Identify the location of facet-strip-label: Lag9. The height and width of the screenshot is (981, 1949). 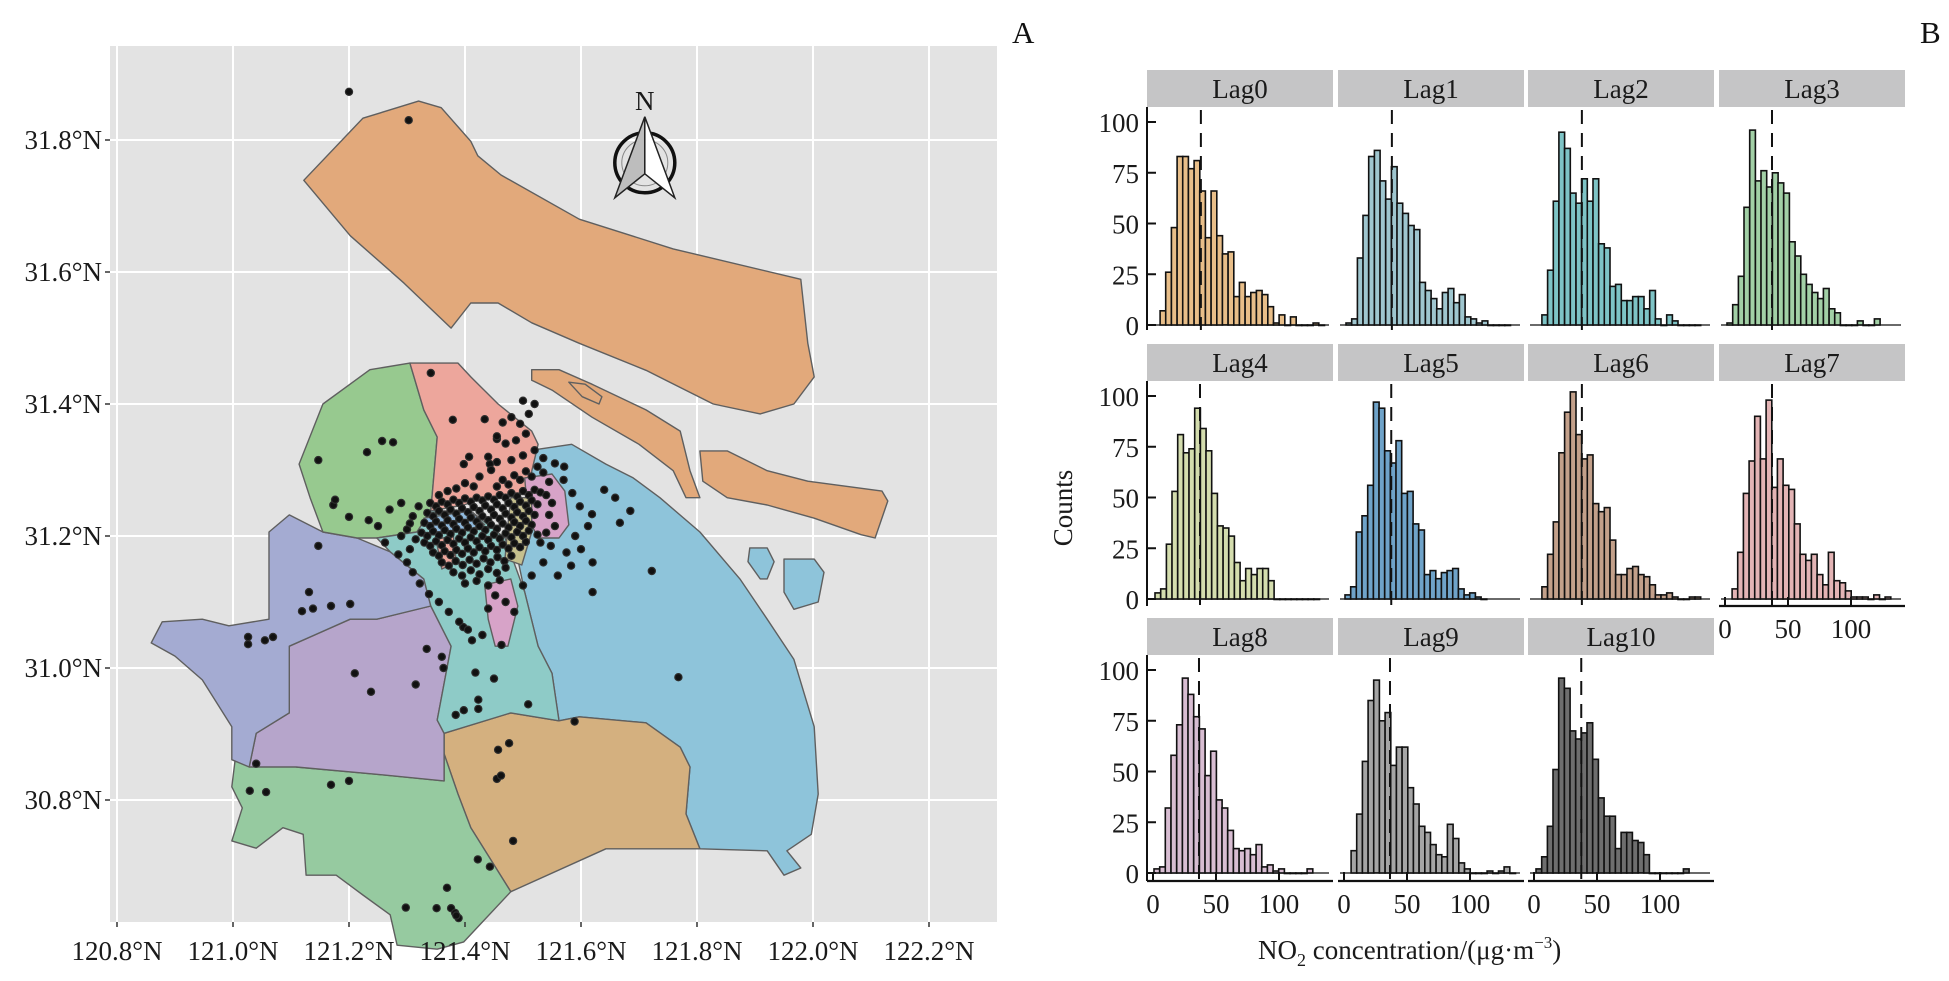
(1430, 637).